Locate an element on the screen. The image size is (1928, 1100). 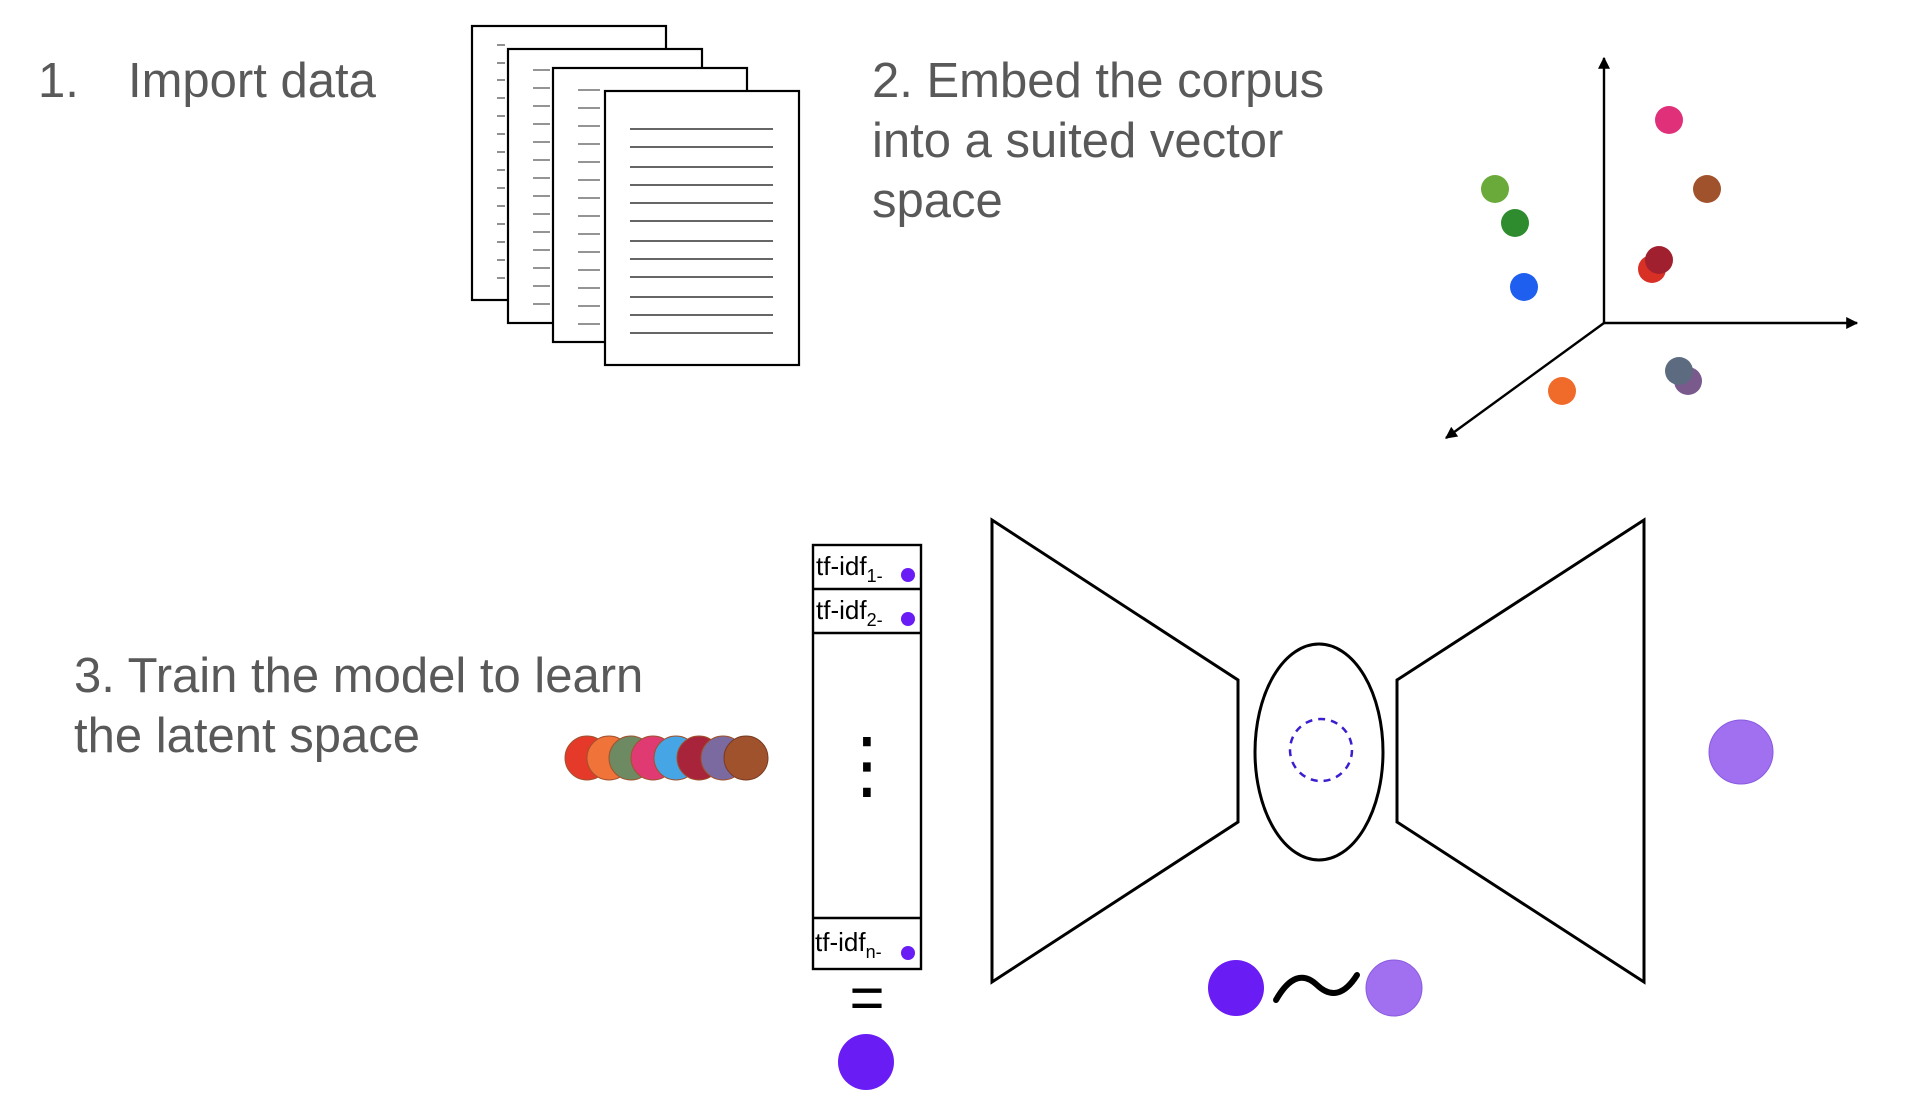
svg-text: tf-idf1- is located at coordinates (849, 568).